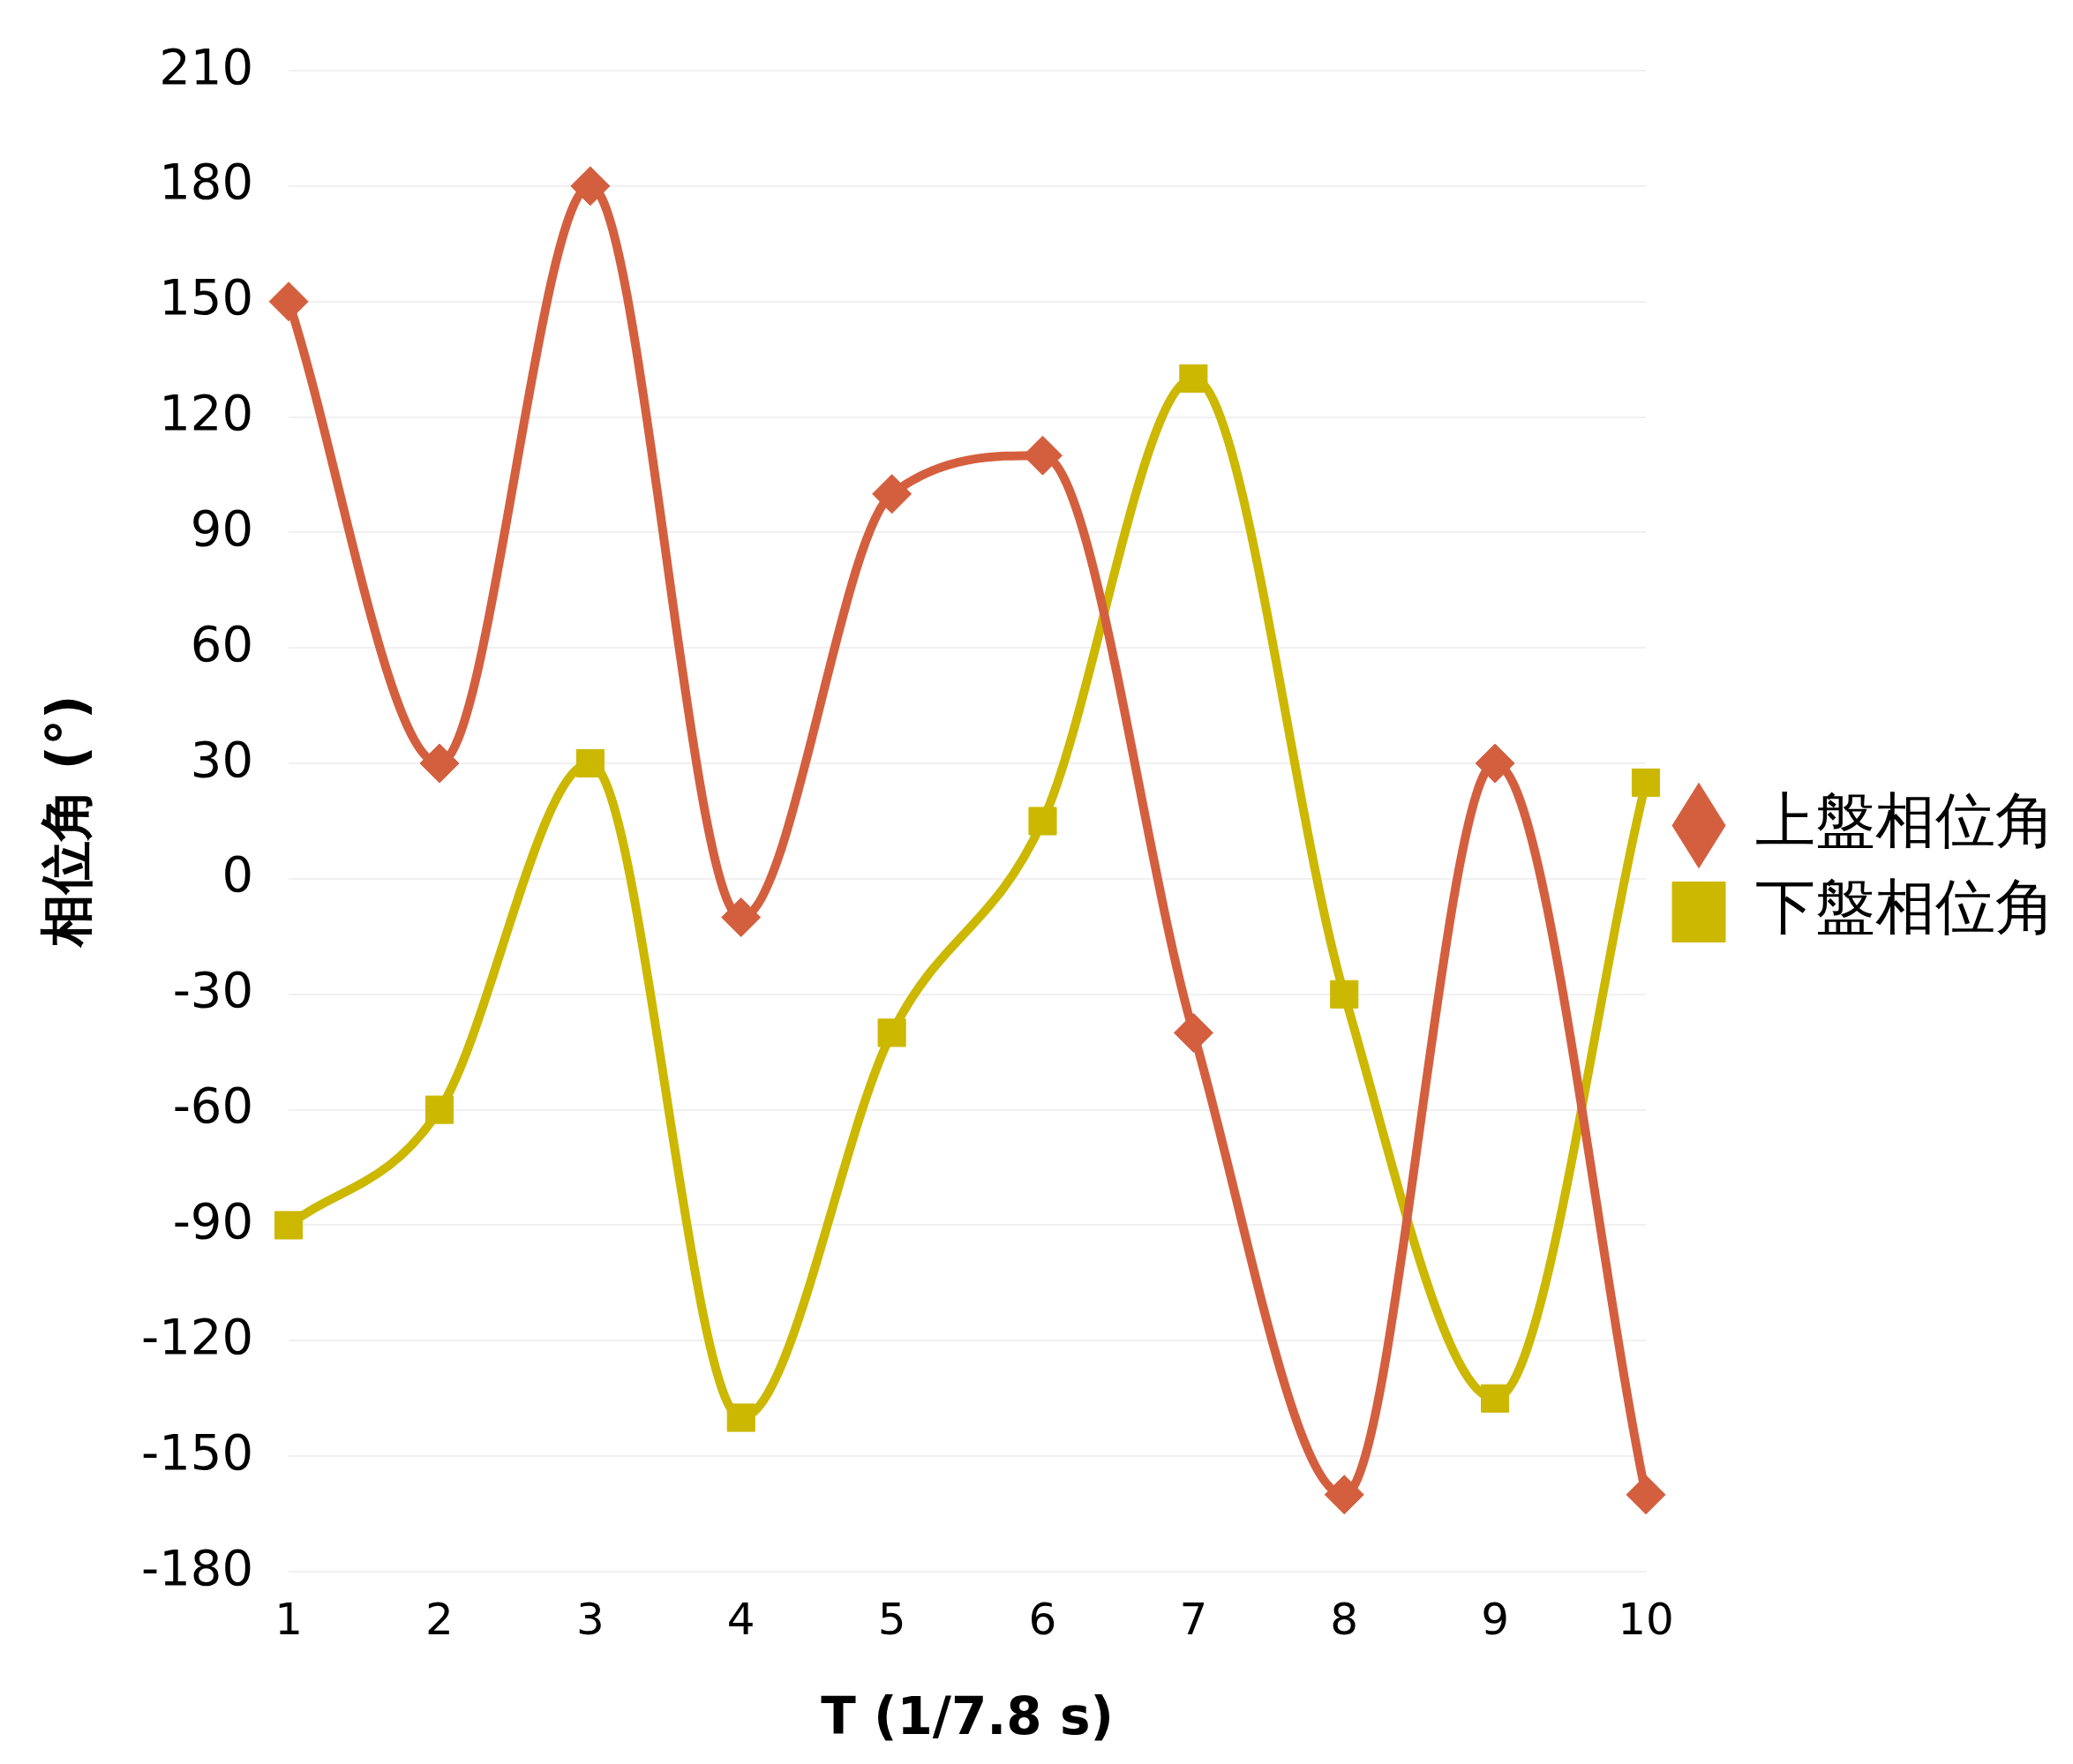 The image size is (2073, 1764). Describe the element at coordinates (1646, 1619) in the screenshot. I see `x-tick-label: 10` at that location.